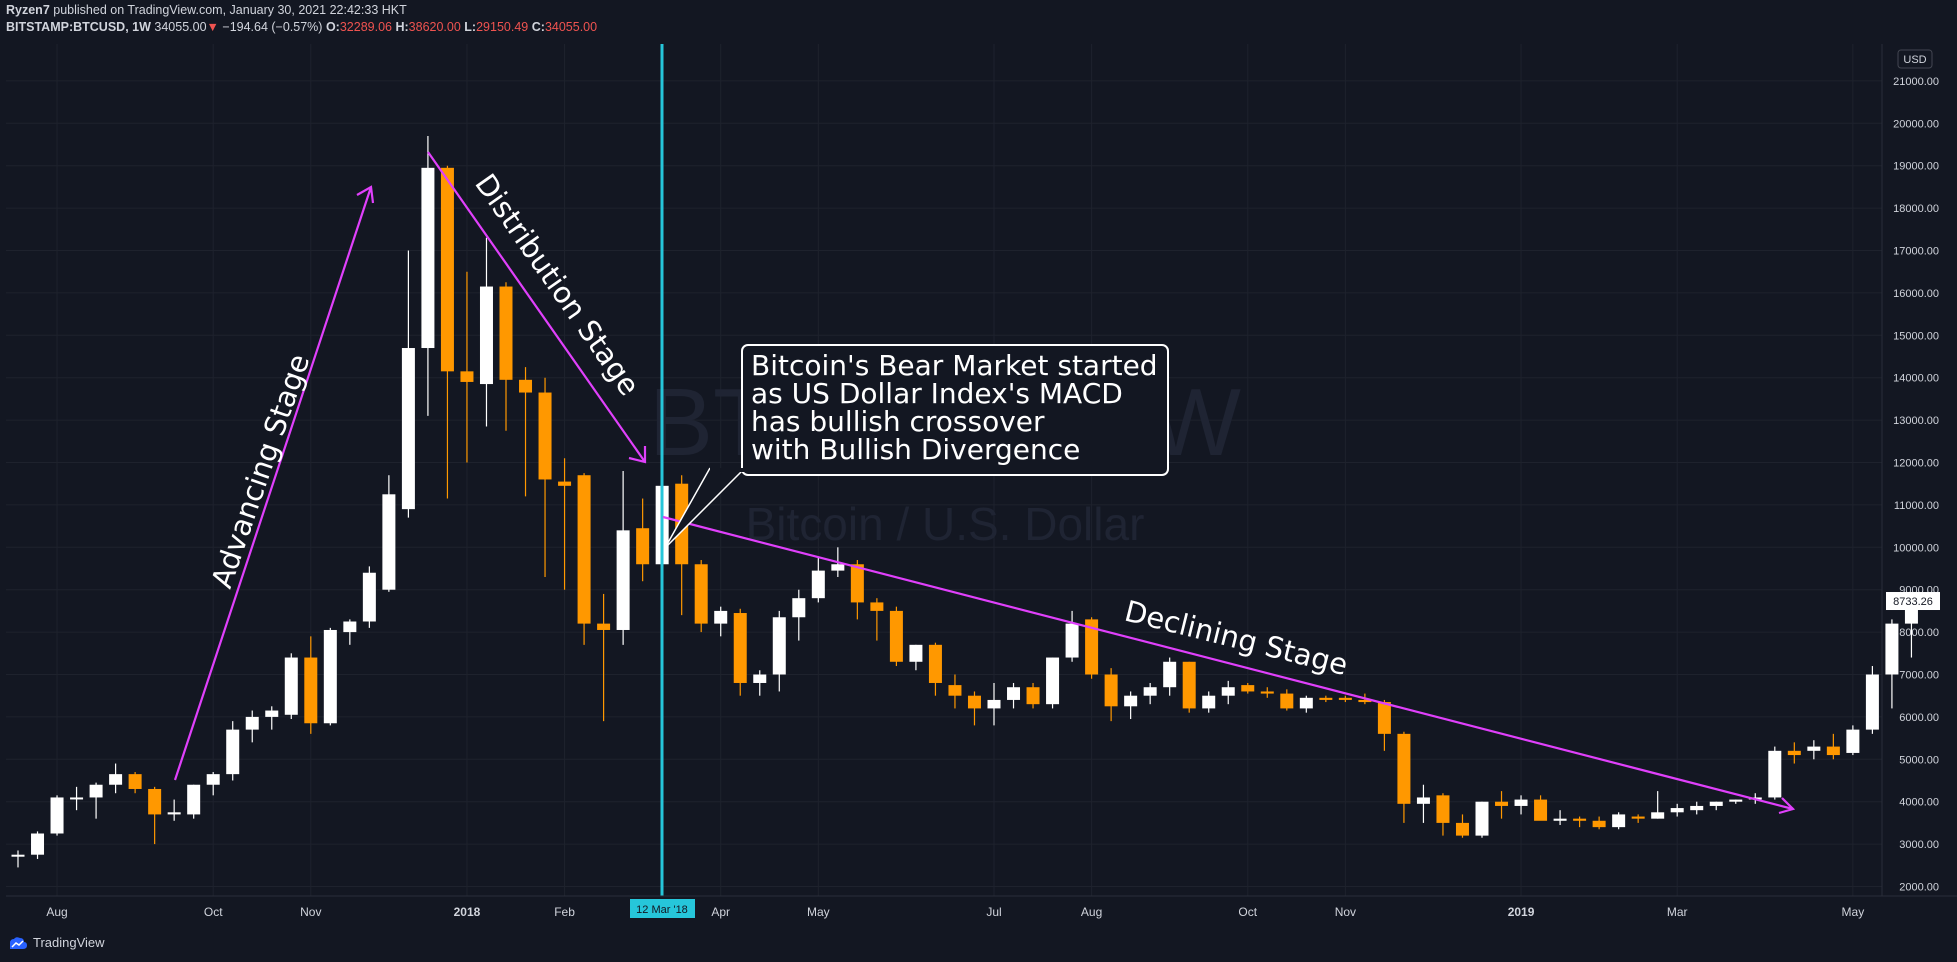 The width and height of the screenshot is (1957, 962). What do you see at coordinates (1916, 336) in the screenshot?
I see `price-tick-label: 15000.00` at bounding box center [1916, 336].